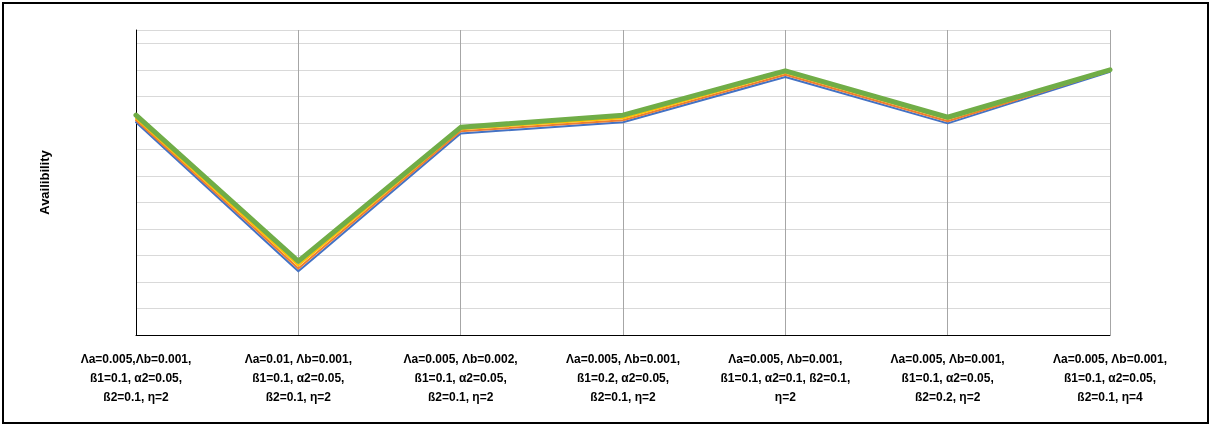 Image resolution: width=1211 pixels, height=426 pixels. I want to click on x-tick-label: Λa=0.01, Λb=0.001, ß1=0.1, α2=0.05, ß2=0.1, η=2, so click(298, 377).